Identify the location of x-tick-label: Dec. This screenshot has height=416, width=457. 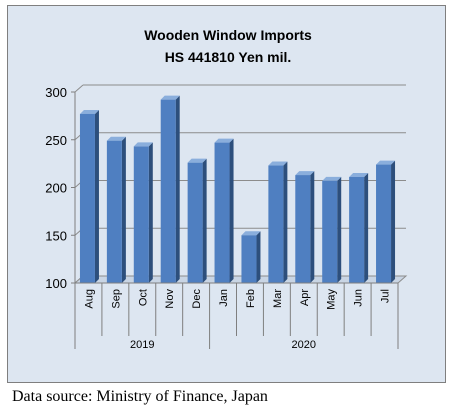
(197, 299).